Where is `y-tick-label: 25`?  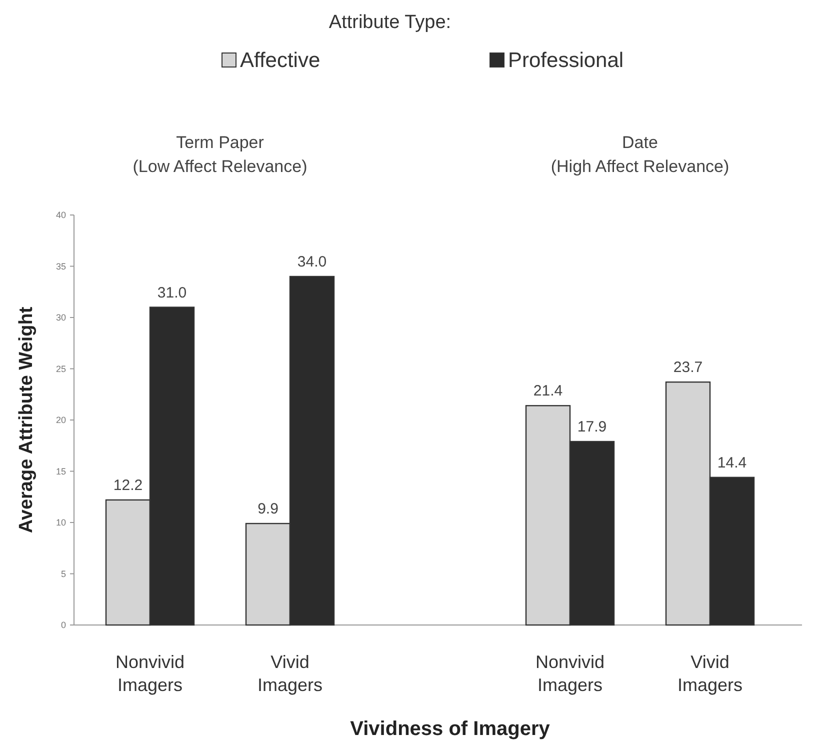
y-tick-label: 25 is located at coordinates (61, 369).